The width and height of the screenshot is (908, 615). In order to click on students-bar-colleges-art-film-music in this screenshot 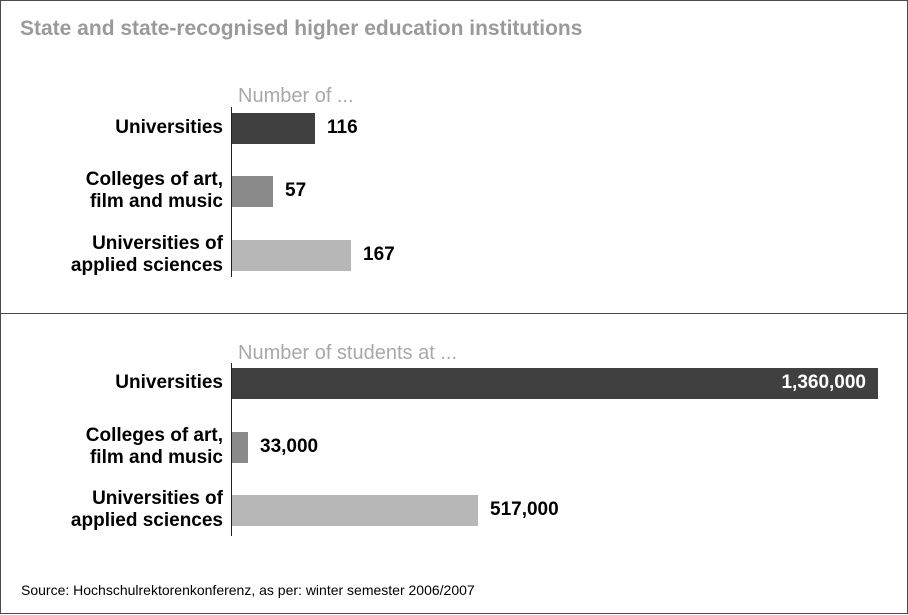, I will do `click(240, 447)`.